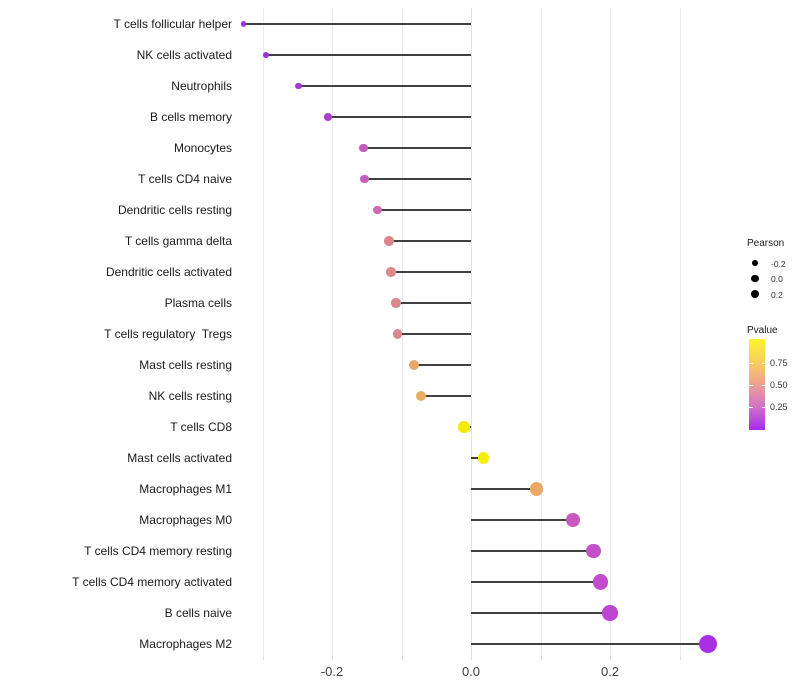 This screenshot has width=800, height=700. What do you see at coordinates (185, 520) in the screenshot?
I see `y-axis-label: Macrophages M0` at bounding box center [185, 520].